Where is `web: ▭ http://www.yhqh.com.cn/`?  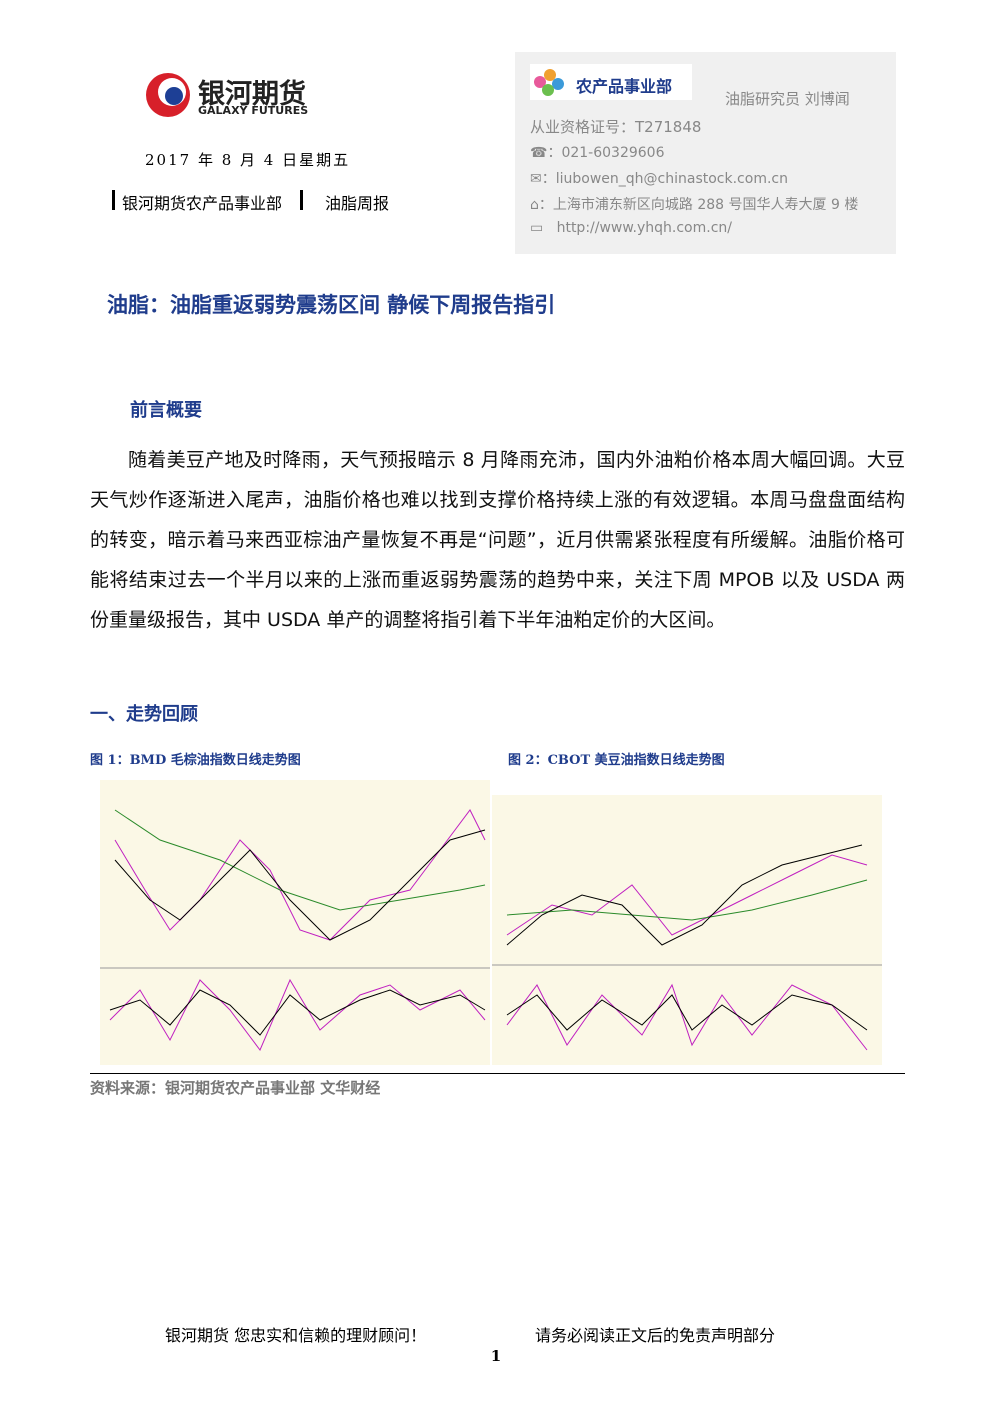
web: ▭ http://www.yhqh.com.cn/ is located at coordinates (631, 228).